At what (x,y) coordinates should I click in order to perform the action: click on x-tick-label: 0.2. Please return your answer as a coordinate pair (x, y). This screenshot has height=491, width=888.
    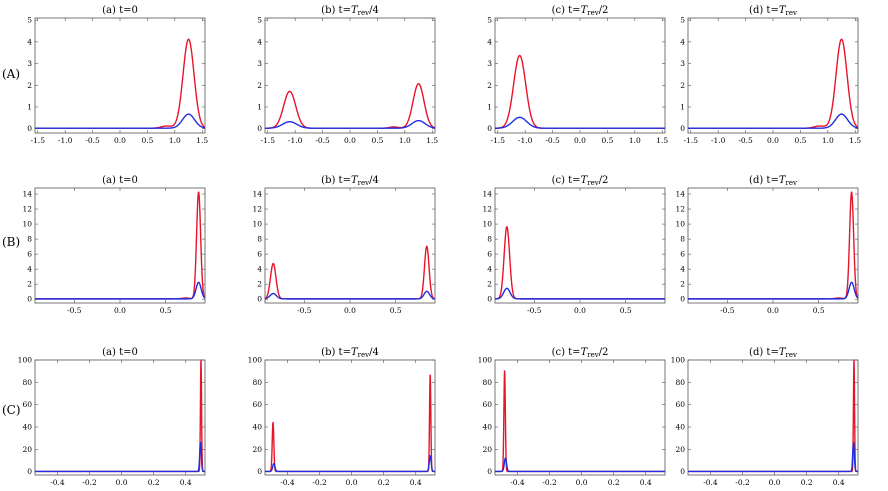
    Looking at the image, I should click on (614, 482).